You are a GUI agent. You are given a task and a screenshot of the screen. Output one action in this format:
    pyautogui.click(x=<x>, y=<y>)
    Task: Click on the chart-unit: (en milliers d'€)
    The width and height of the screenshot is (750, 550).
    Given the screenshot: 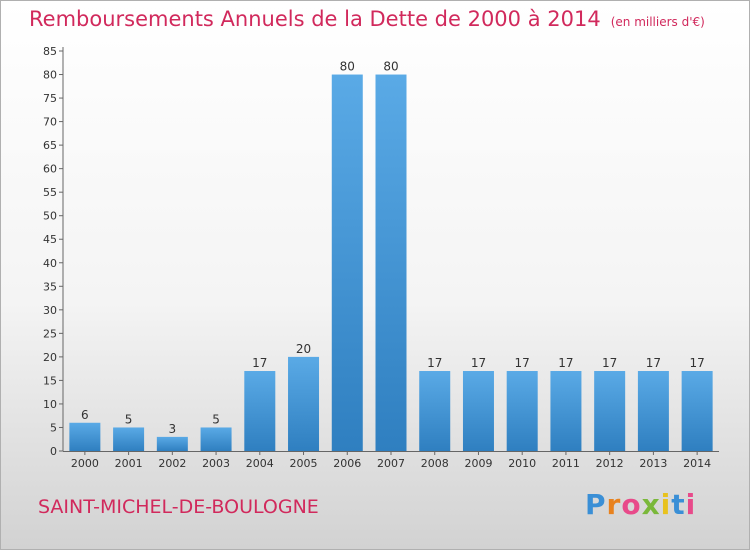 What is the action you would take?
    pyautogui.click(x=657, y=22)
    